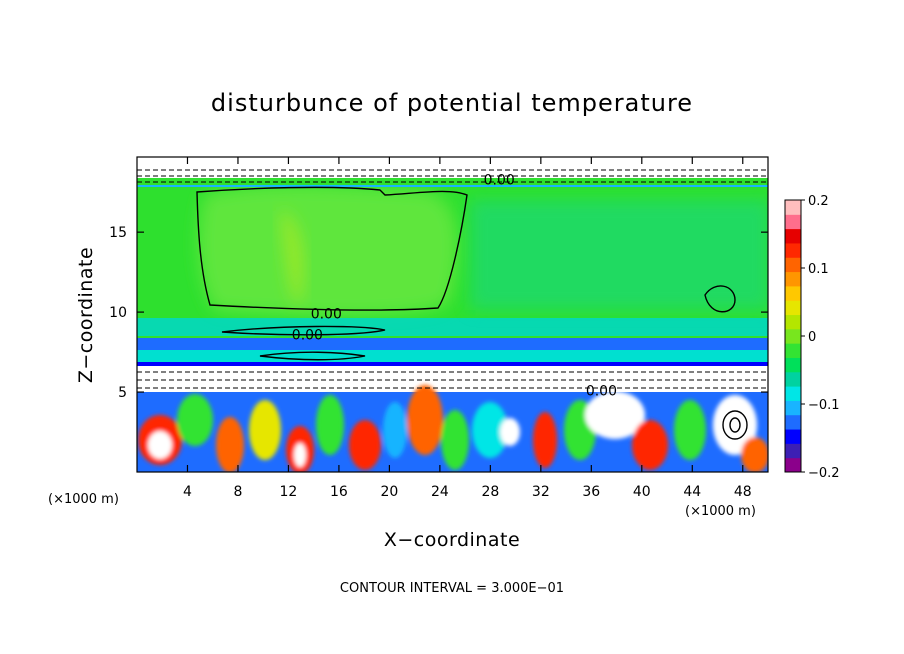  I want to click on colorbar-tick-label: 0, so click(812, 337).